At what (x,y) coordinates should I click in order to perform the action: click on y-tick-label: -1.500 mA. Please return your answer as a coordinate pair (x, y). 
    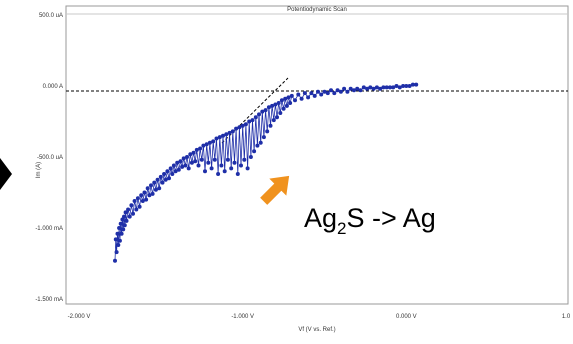
    Looking at the image, I should click on (49, 300).